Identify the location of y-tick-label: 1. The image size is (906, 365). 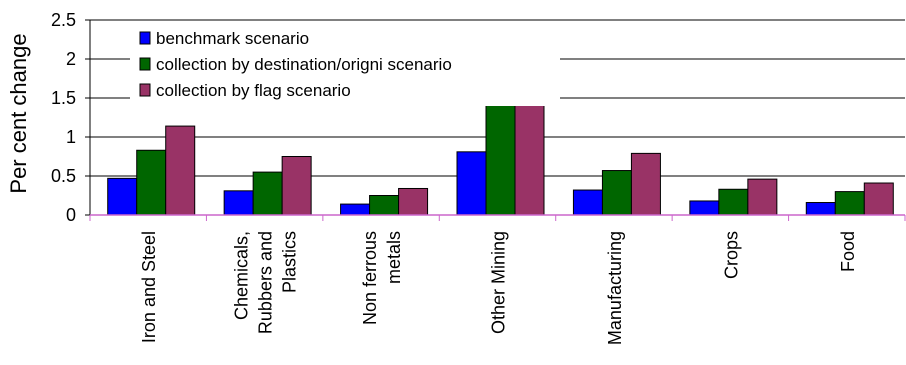
(71, 137).